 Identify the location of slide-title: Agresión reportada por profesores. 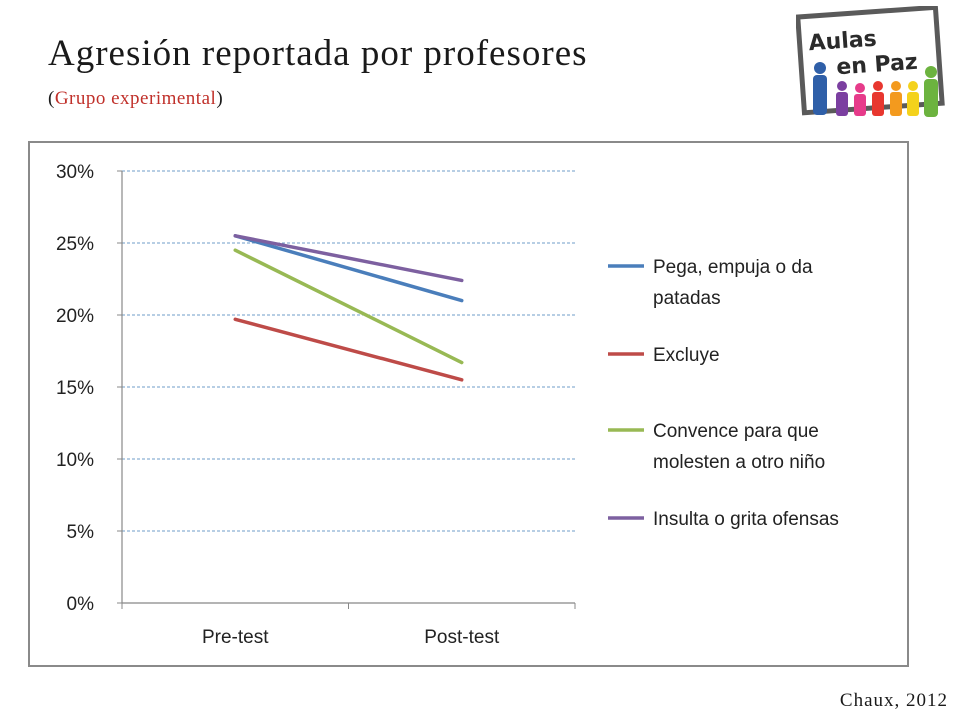
(318, 53).